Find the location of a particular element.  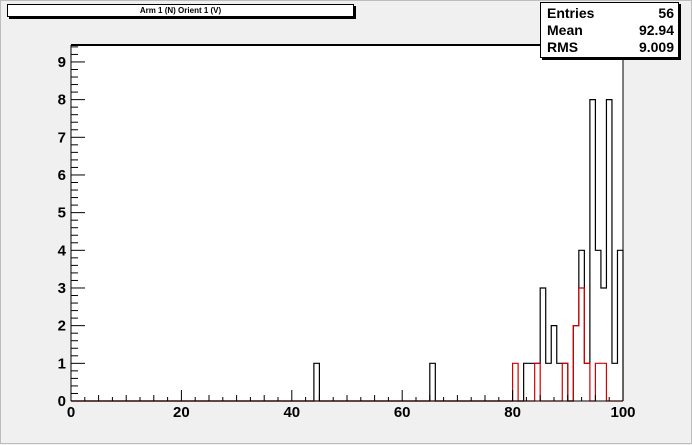

stats-entries-label: Entries is located at coordinates (571, 13).